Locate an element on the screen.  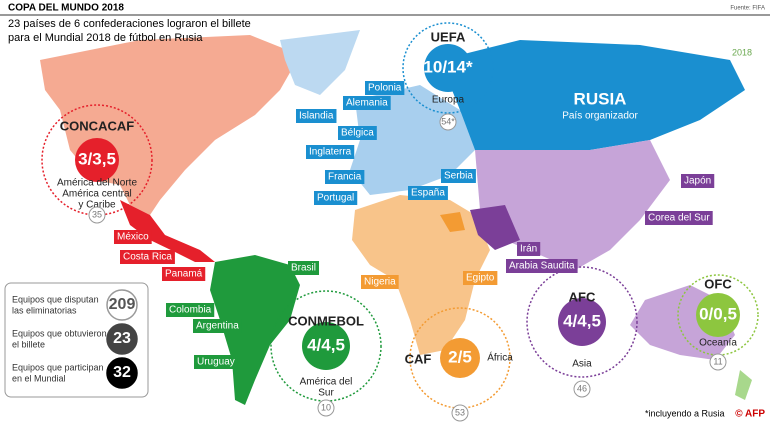
legend-value: 32 is located at coordinates (122, 372).